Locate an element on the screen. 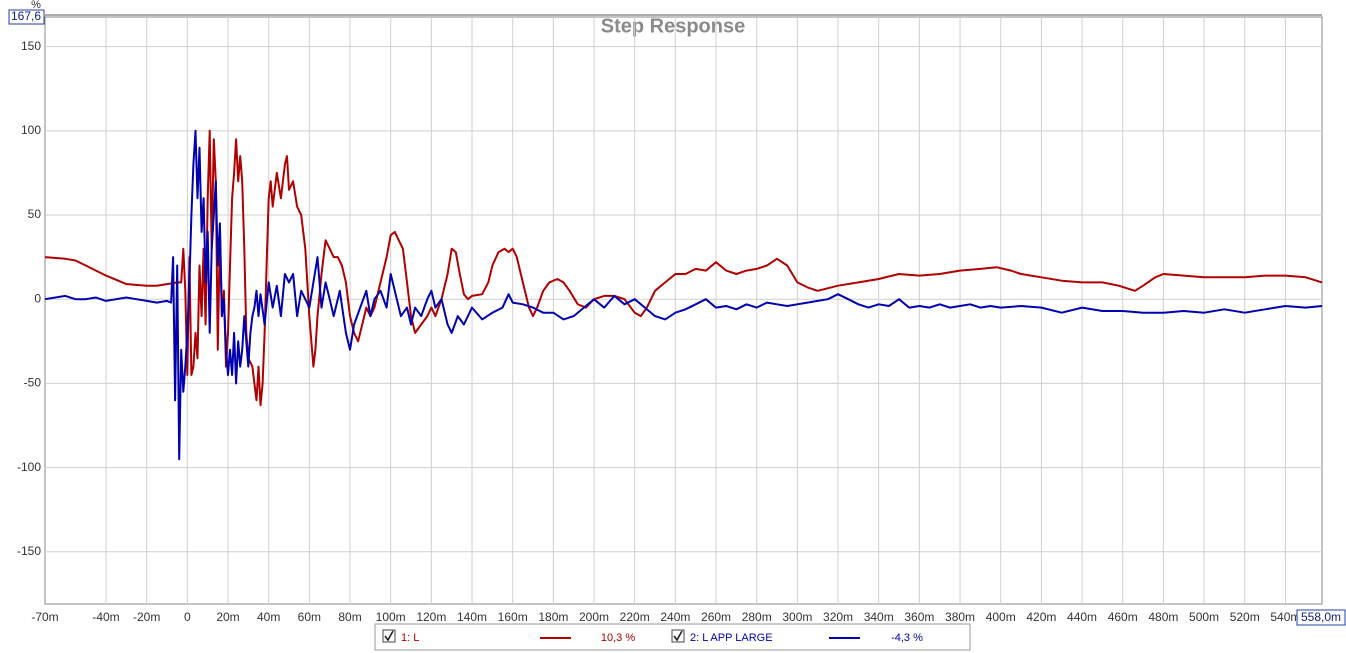 Image resolution: width=1346 pixels, height=653 pixels. x-tick-label: 380m is located at coordinates (960, 617).